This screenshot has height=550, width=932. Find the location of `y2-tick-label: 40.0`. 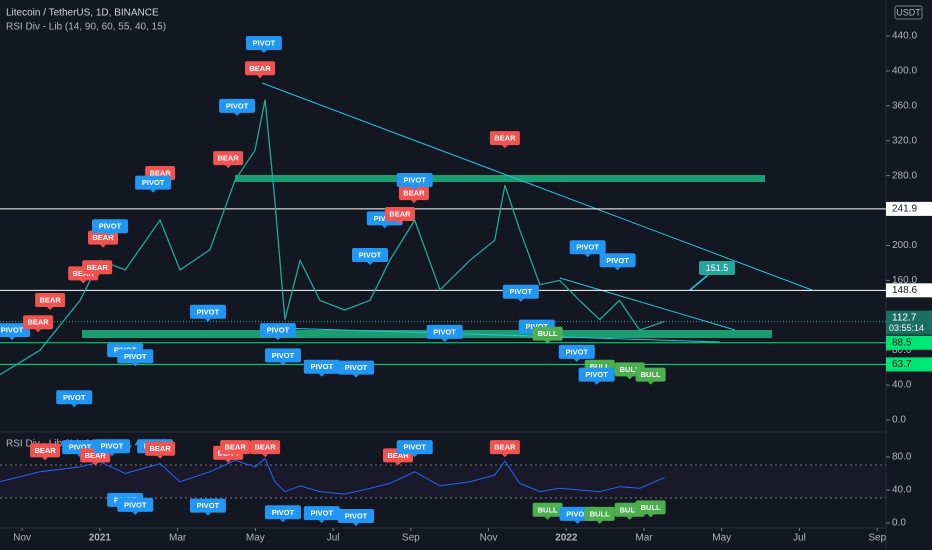

y2-tick-label: 40.0 is located at coordinates (902, 490).